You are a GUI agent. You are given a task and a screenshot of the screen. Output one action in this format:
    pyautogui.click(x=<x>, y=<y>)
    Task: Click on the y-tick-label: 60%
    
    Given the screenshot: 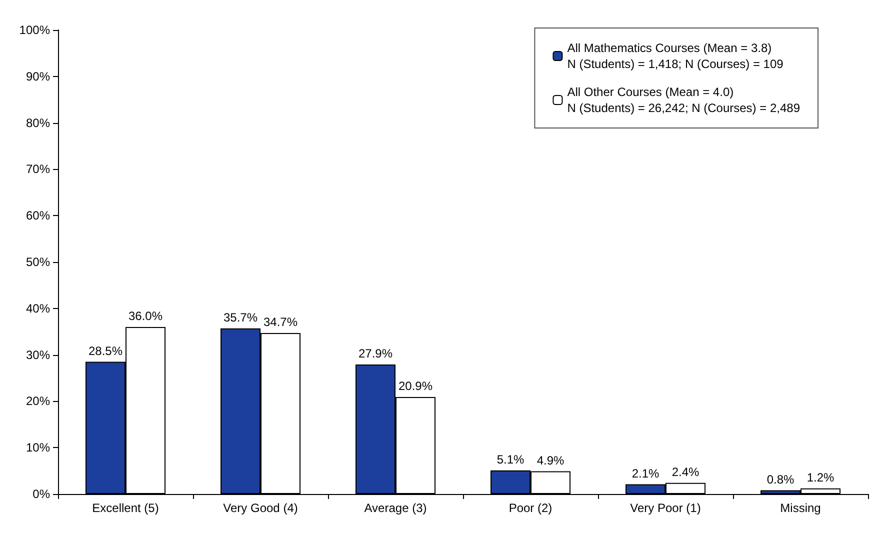 What is the action you would take?
    pyautogui.click(x=38, y=215)
    